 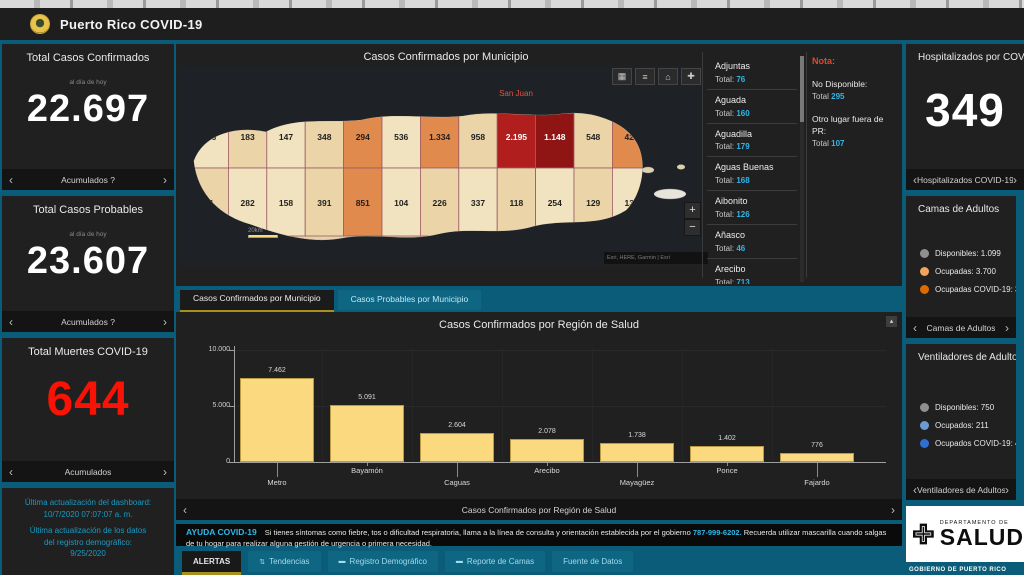 I want to click on legend-icon: ≡, so click(x=645, y=76).